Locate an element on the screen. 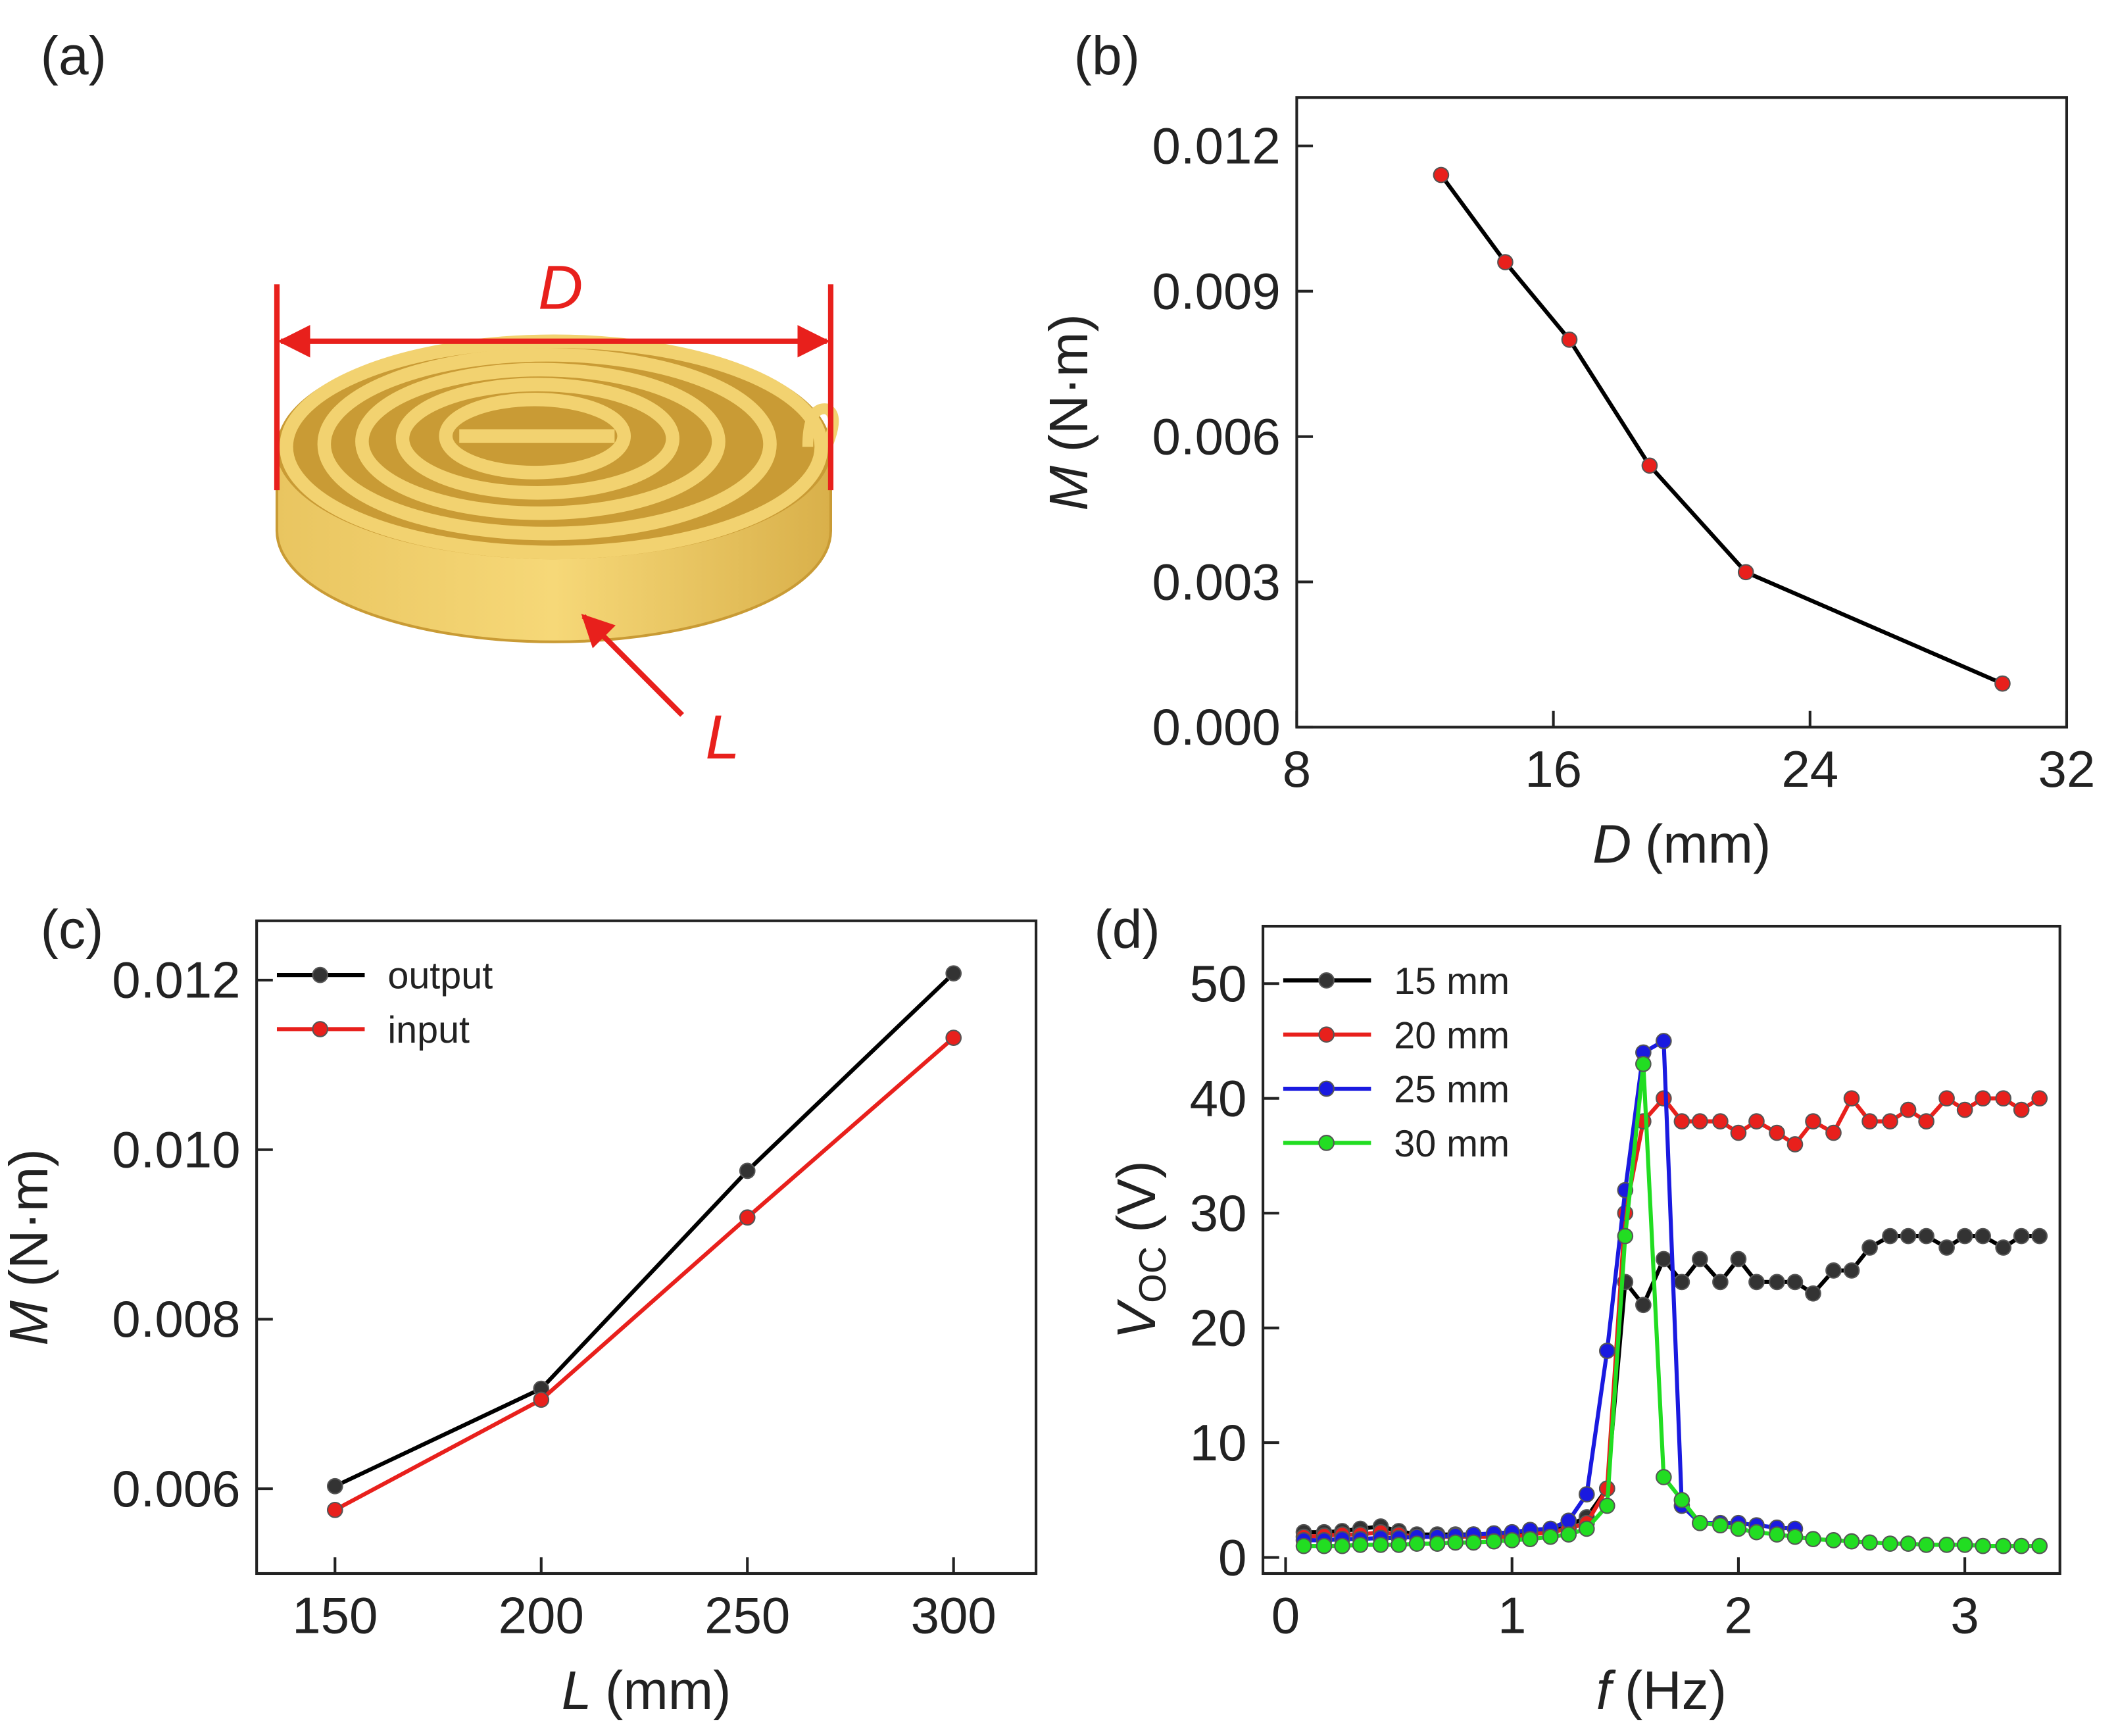 The width and height of the screenshot is (2118, 1736). panel-label: (c) is located at coordinates (72, 930).